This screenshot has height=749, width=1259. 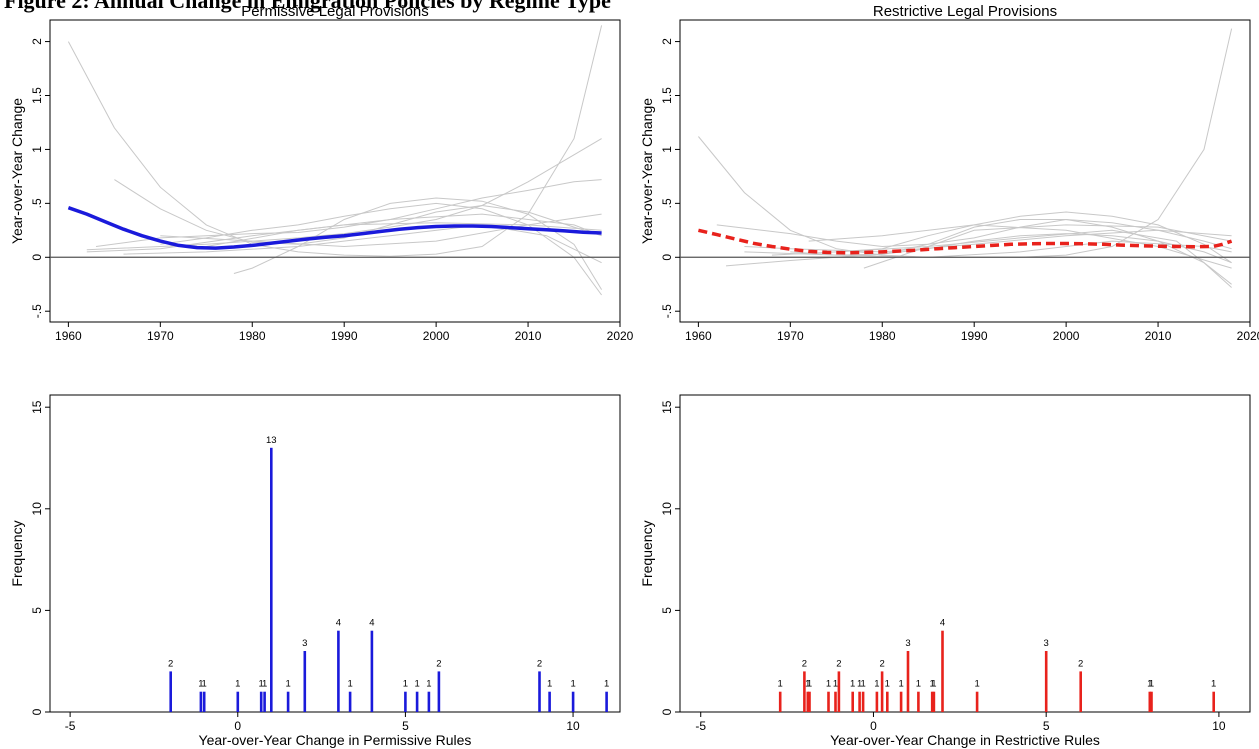 I want to click on bar-count-label: 13, so click(x=271, y=440).